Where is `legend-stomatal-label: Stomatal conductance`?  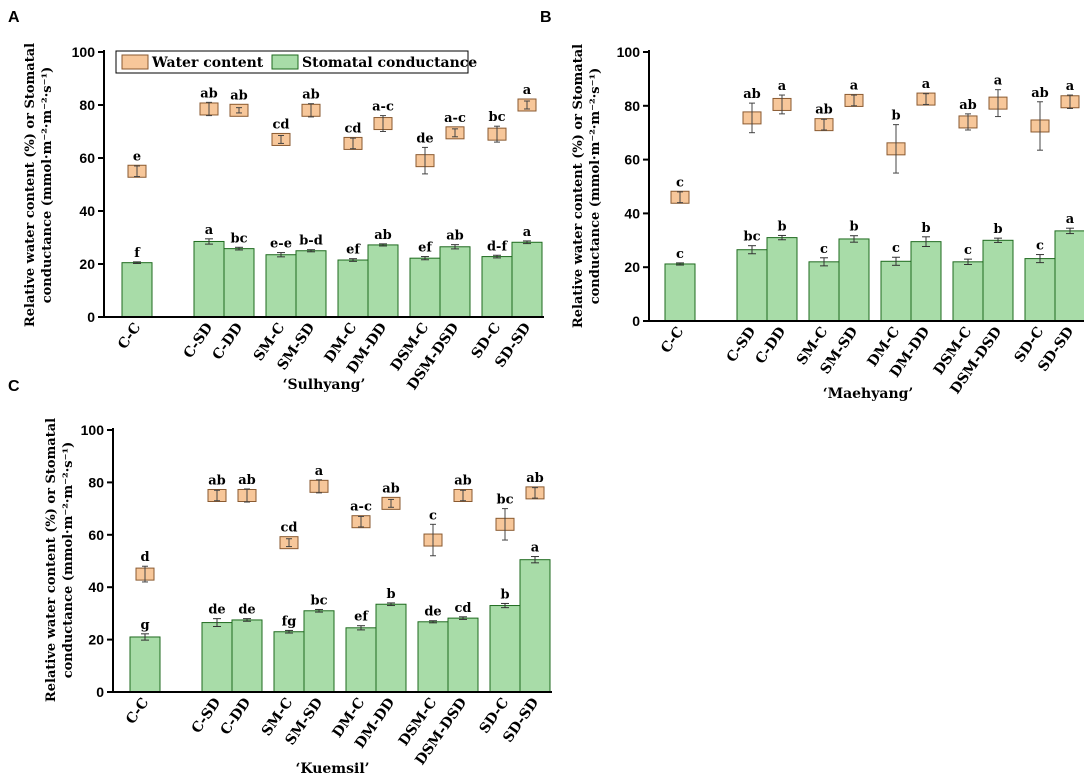
legend-stomatal-label: Stomatal conductance is located at coordinates (389, 63).